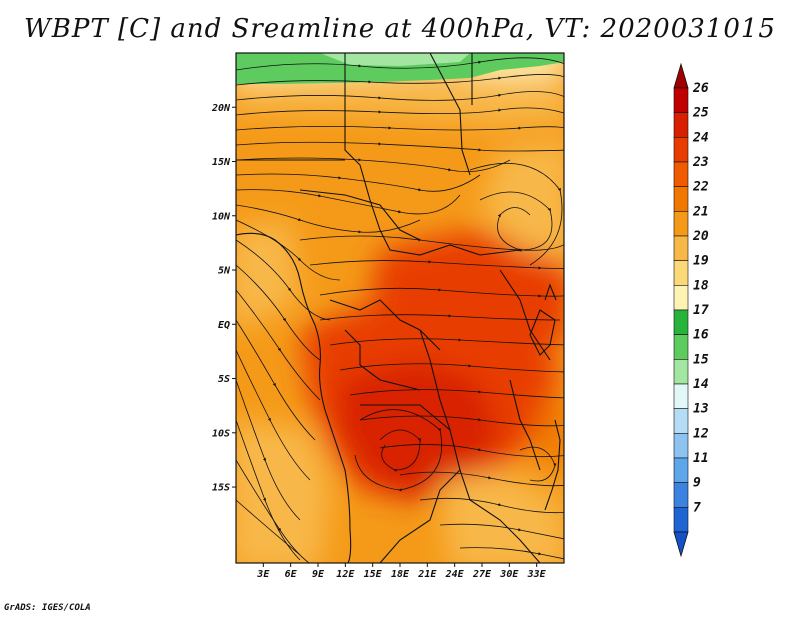 This screenshot has height=618, width=800. Describe the element at coordinates (224, 325) in the screenshot. I see `lat-tick-label: EQ` at that location.